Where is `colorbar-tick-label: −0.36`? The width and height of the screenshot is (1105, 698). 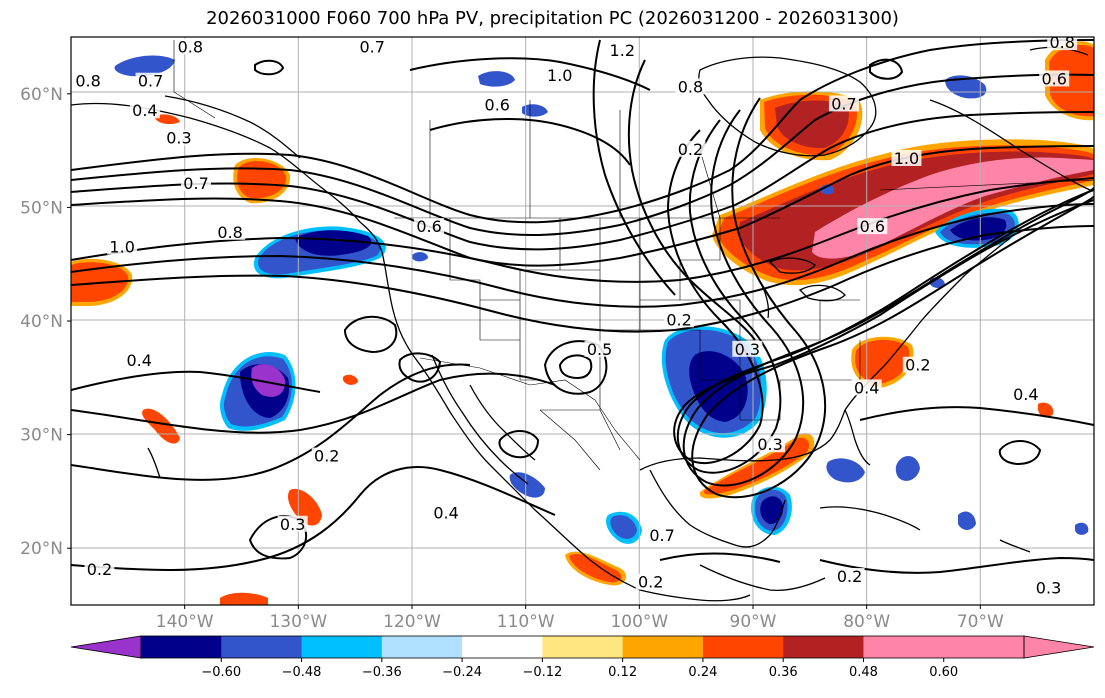 colorbar-tick-label: −0.36 is located at coordinates (382, 672).